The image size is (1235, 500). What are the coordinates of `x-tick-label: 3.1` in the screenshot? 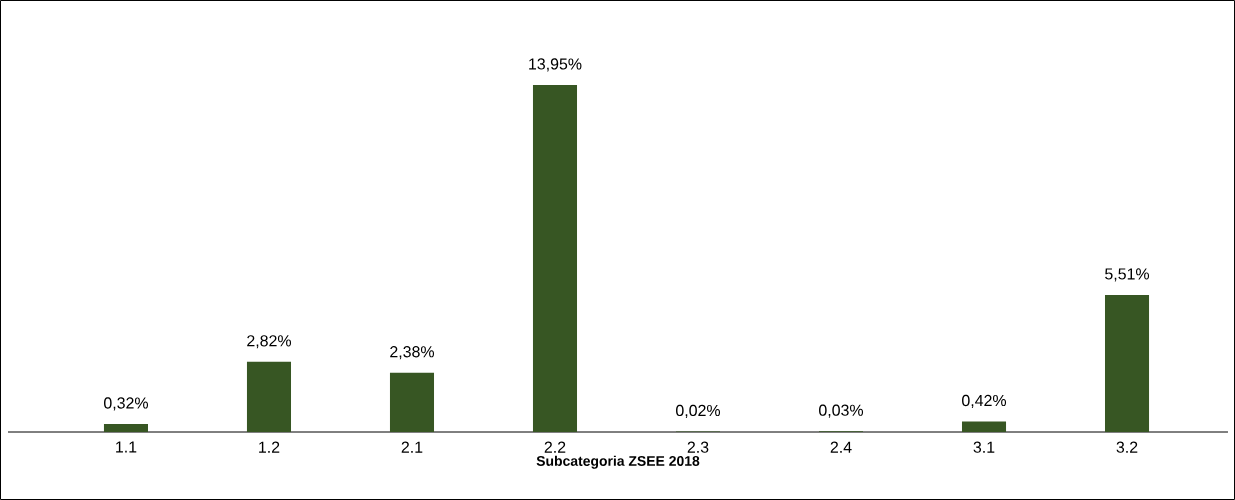 It's located at (984, 447).